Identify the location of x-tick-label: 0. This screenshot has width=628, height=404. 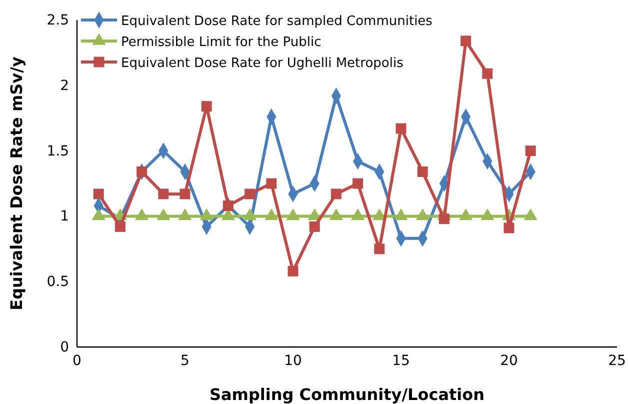
(77, 360).